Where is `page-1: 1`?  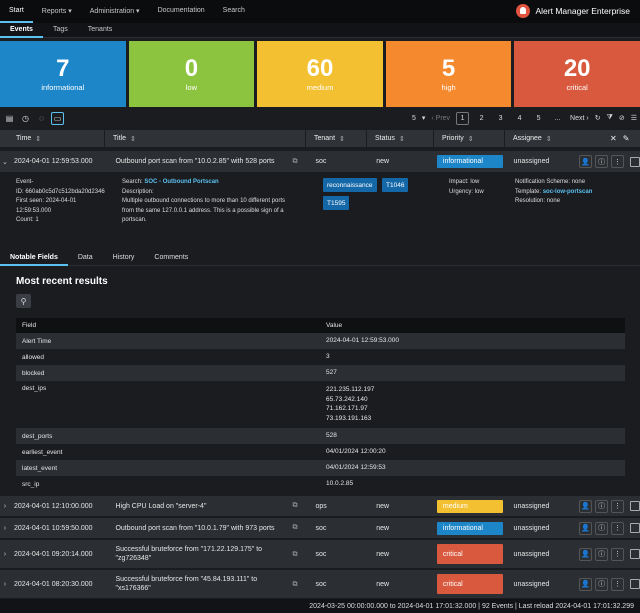
page-1: 1 is located at coordinates (463, 118).